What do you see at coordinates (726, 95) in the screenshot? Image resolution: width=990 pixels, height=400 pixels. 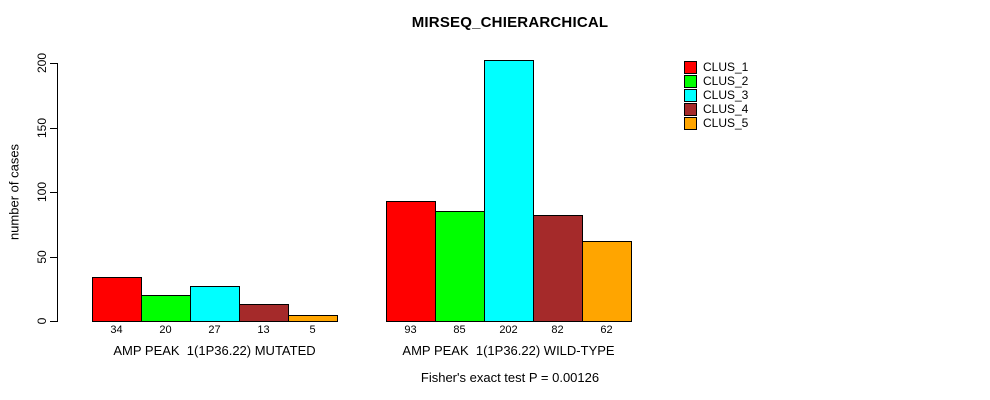 I see `legend-label: CLUS_3` at bounding box center [726, 95].